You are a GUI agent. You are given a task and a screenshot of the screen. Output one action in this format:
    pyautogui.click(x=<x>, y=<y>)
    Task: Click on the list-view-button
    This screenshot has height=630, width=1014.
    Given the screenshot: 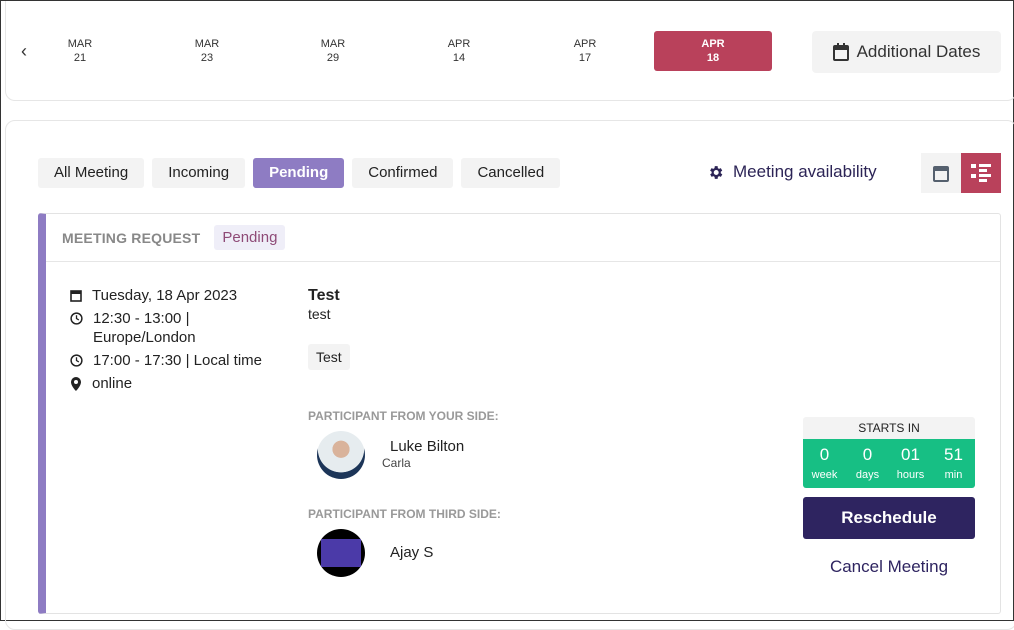 What is the action you would take?
    pyautogui.click(x=981, y=173)
    